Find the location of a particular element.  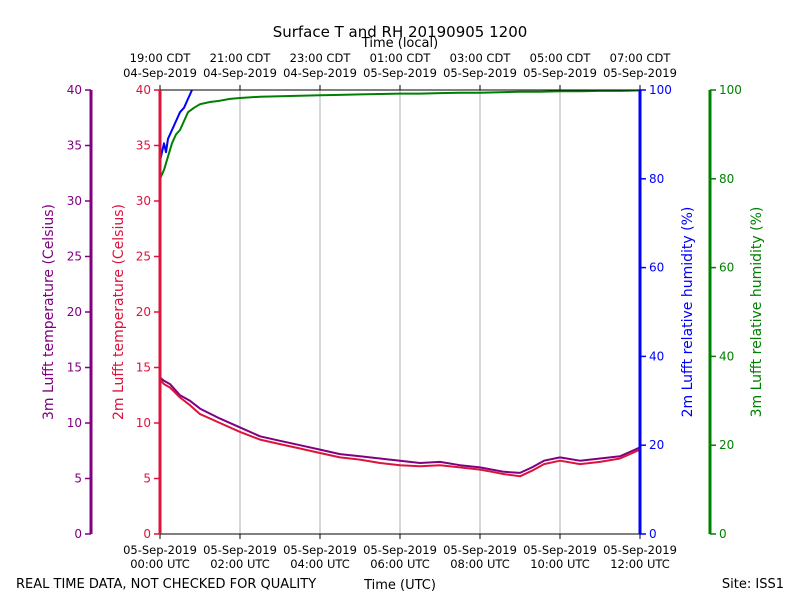

y-tick-label-t3: 10 is located at coordinates (74, 423).